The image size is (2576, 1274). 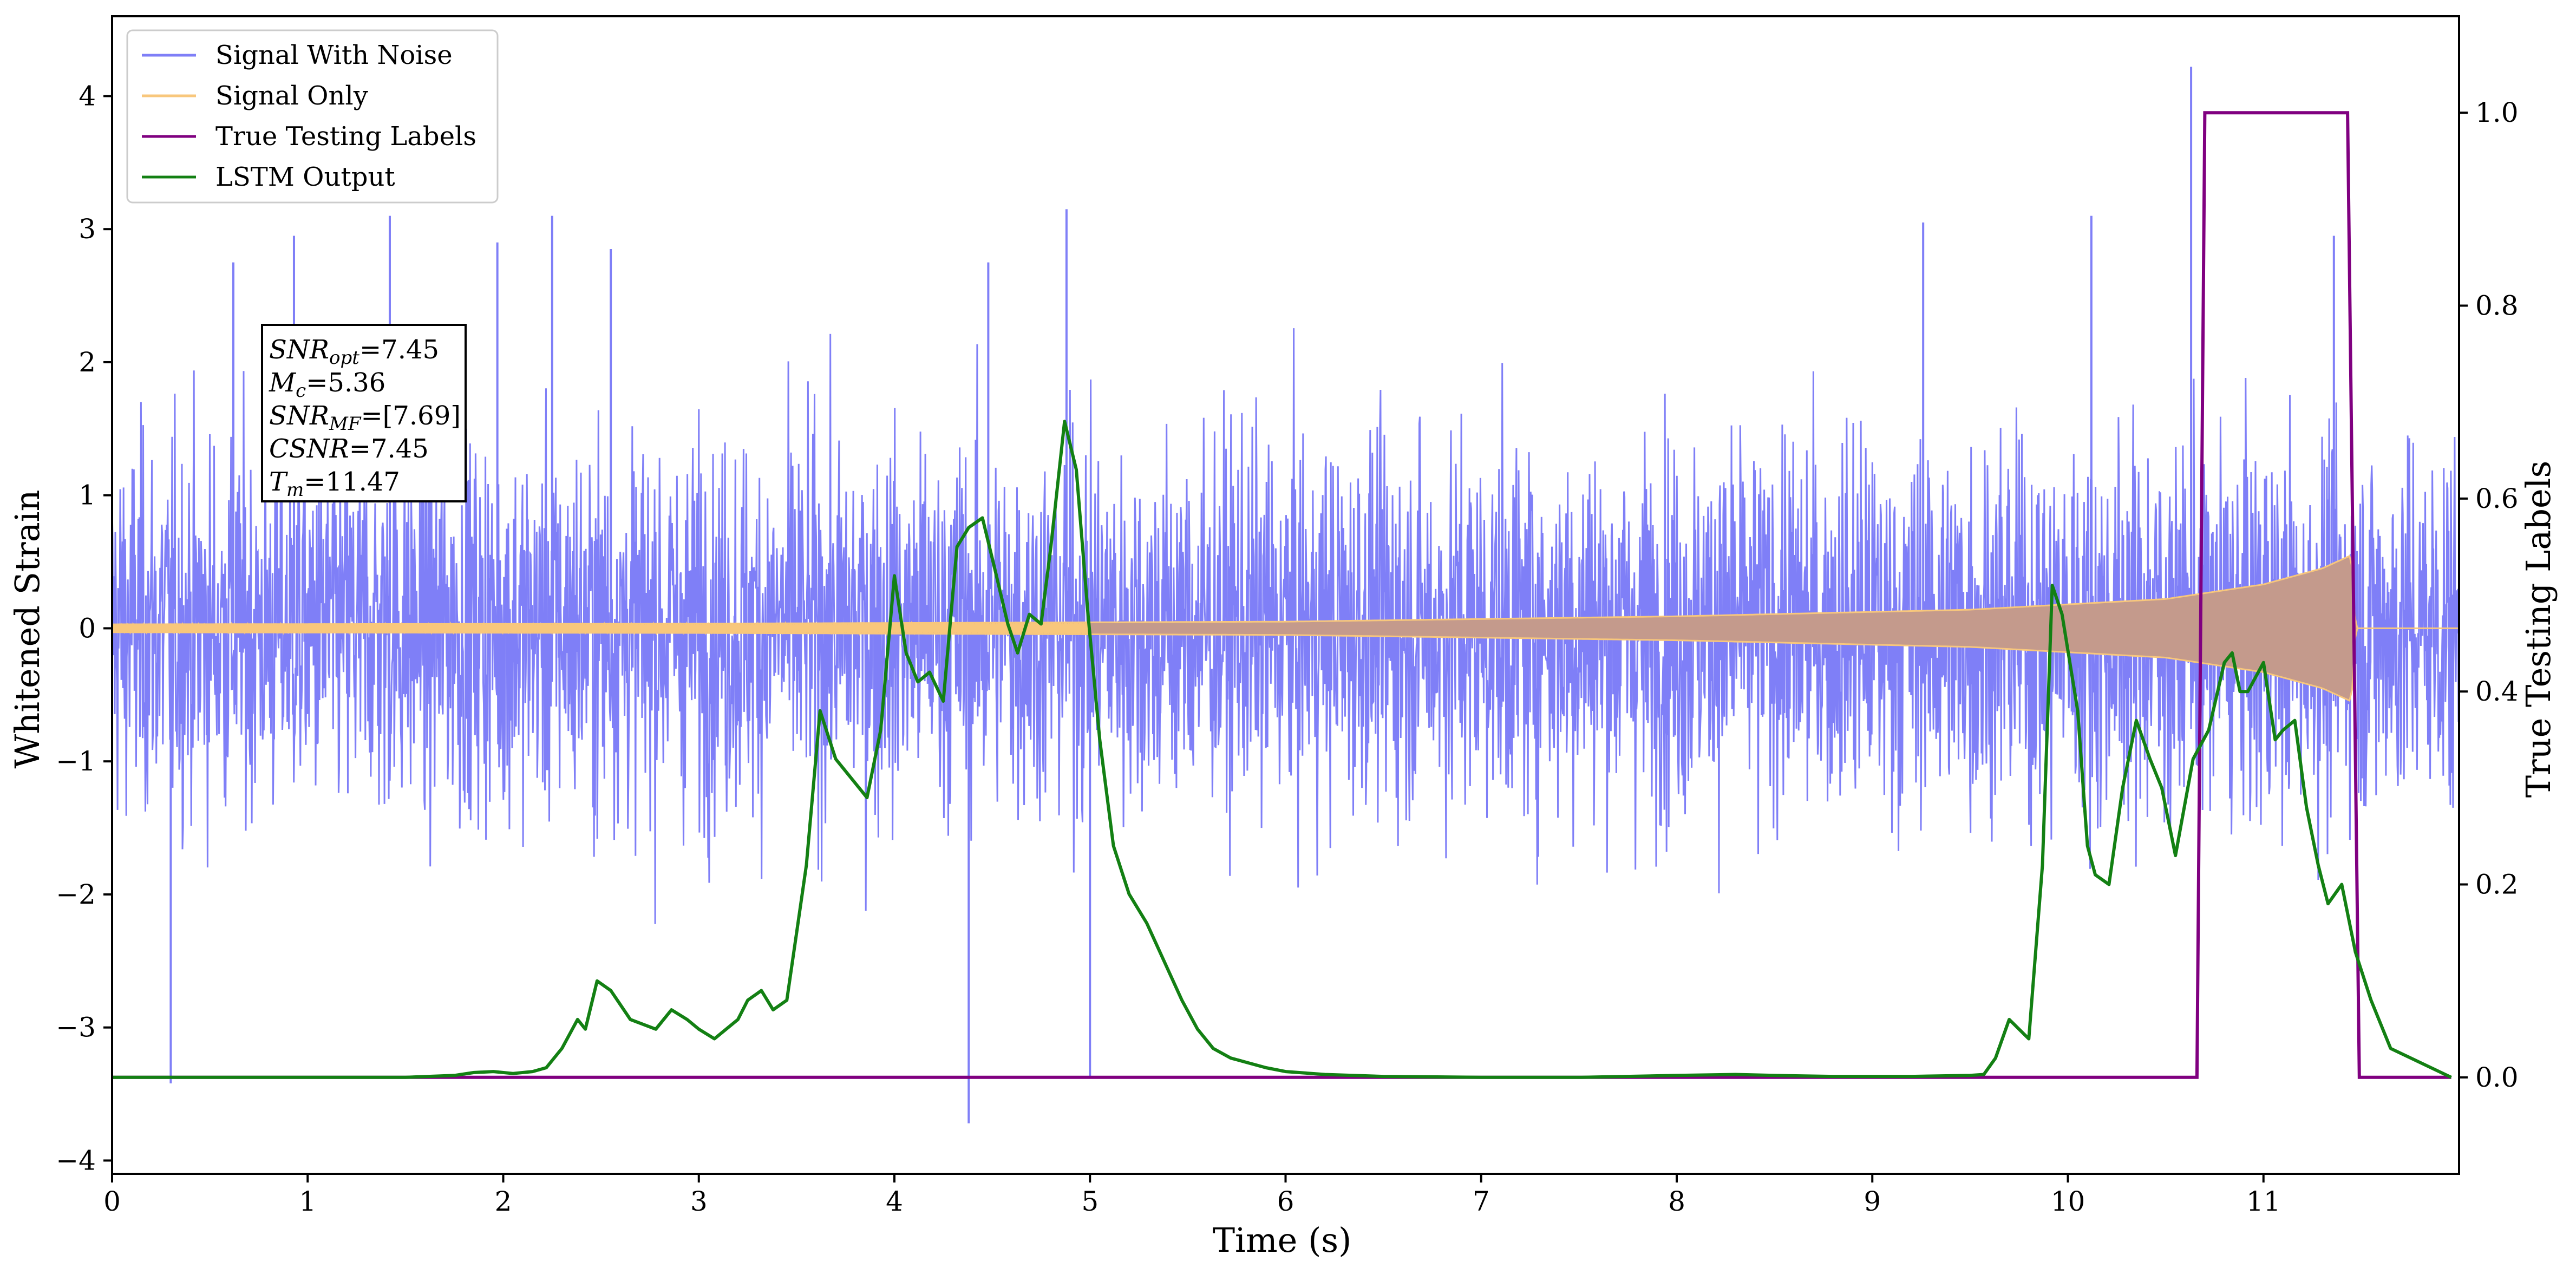 What do you see at coordinates (88, 96) in the screenshot?
I see `y-tick-label-8: 4` at bounding box center [88, 96].